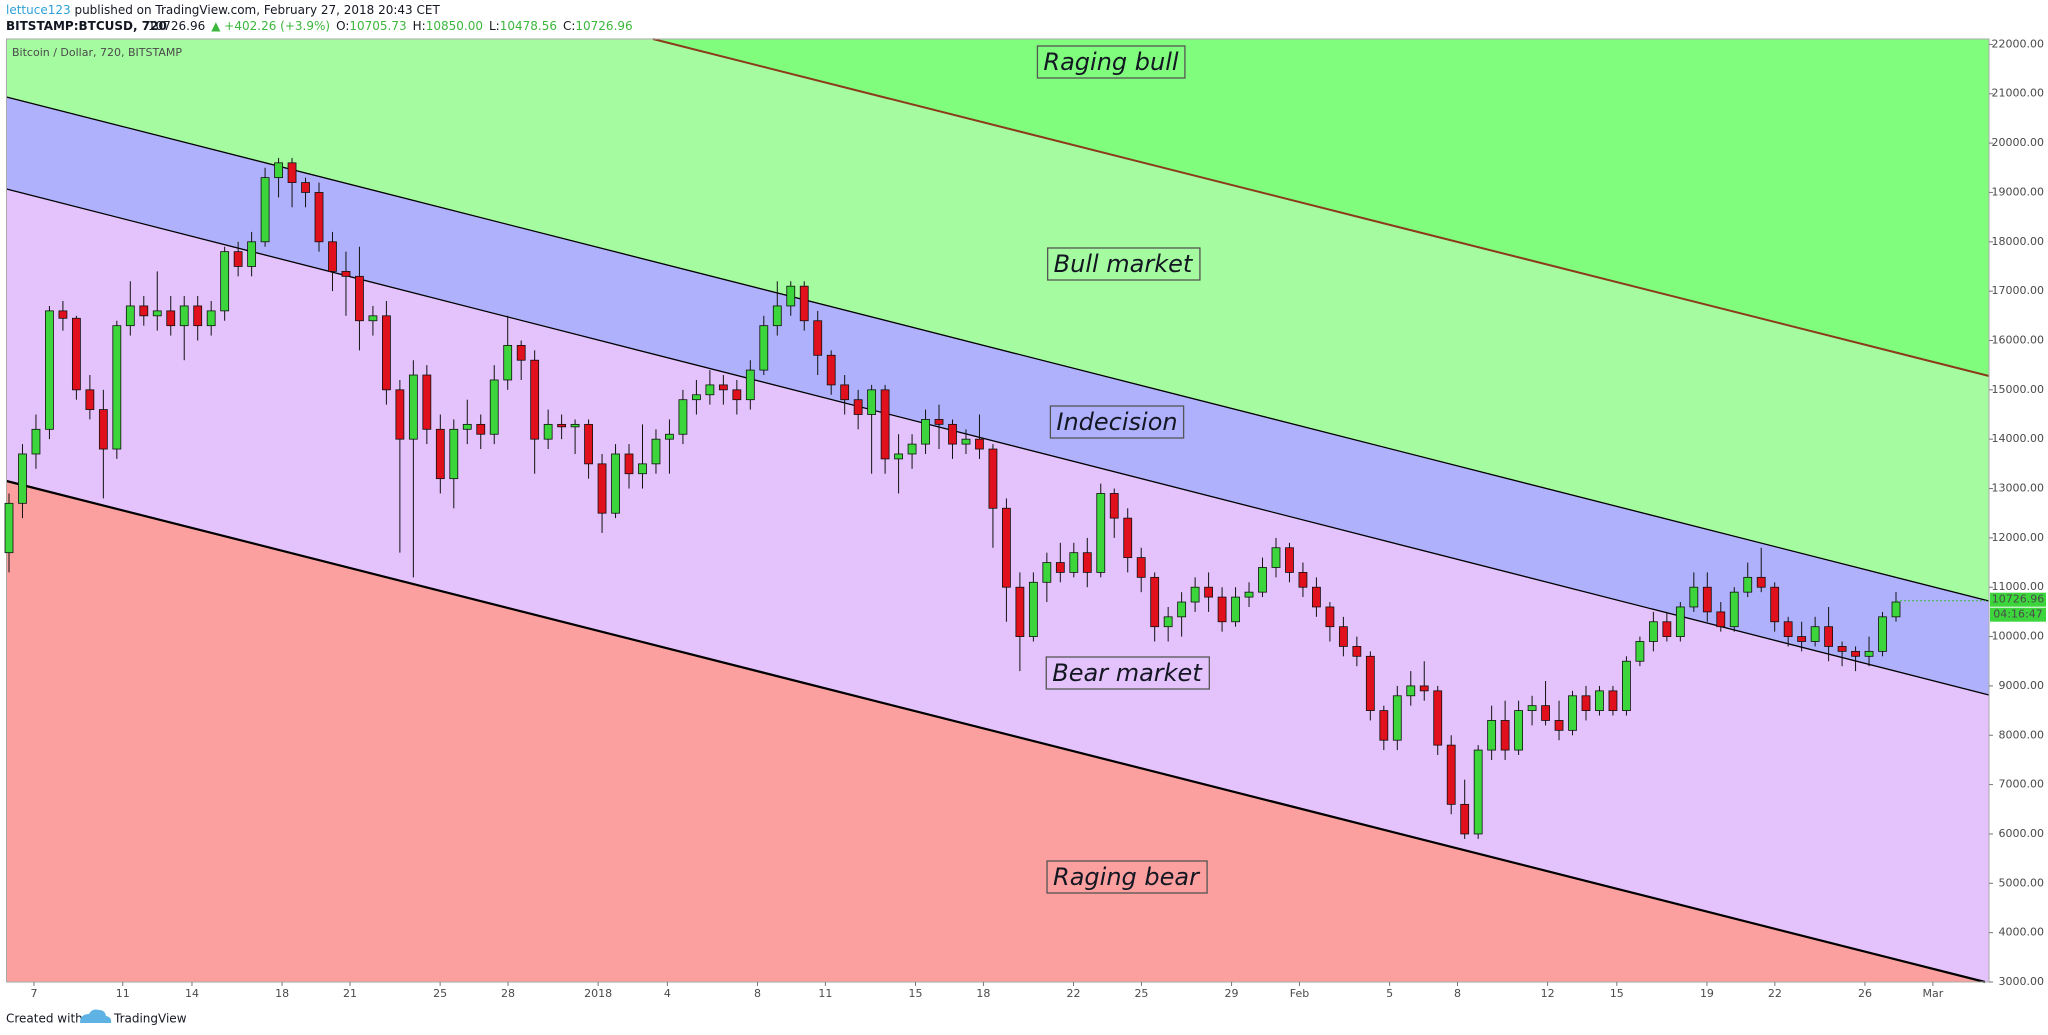 Image resolution: width=2048 pixels, height=1035 pixels. I want to click on tv-logo, so click(96, 1016).